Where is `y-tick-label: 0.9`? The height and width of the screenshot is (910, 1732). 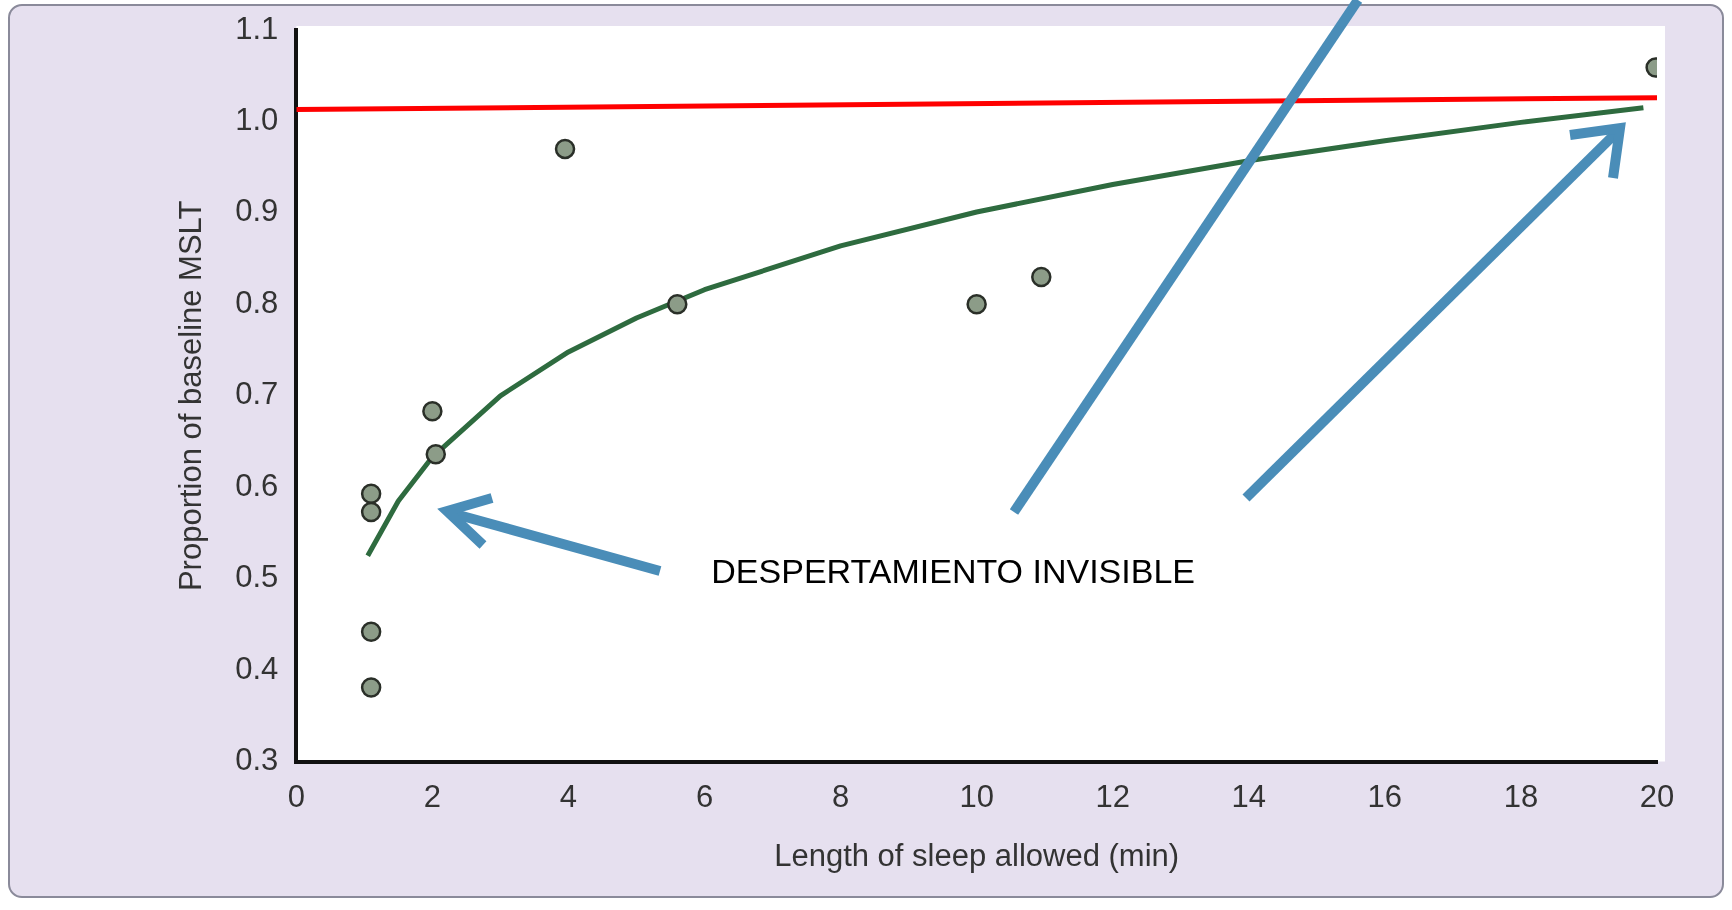 y-tick-label: 0.9 is located at coordinates (257, 211).